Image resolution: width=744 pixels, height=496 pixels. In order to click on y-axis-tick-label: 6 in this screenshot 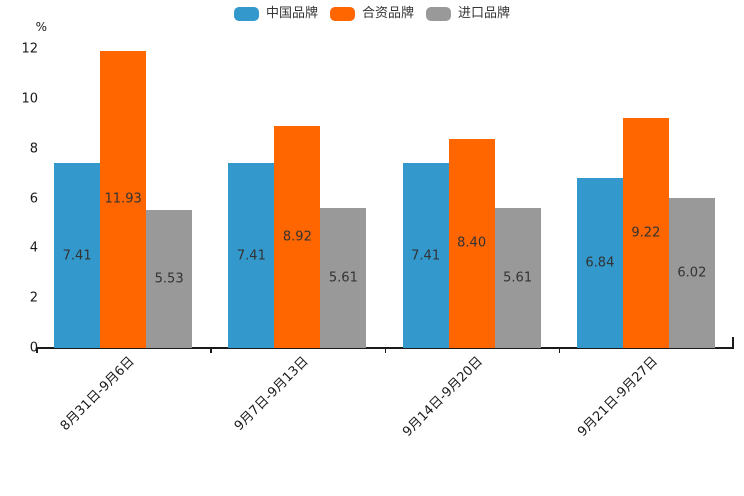, I will do `click(33, 198)`.